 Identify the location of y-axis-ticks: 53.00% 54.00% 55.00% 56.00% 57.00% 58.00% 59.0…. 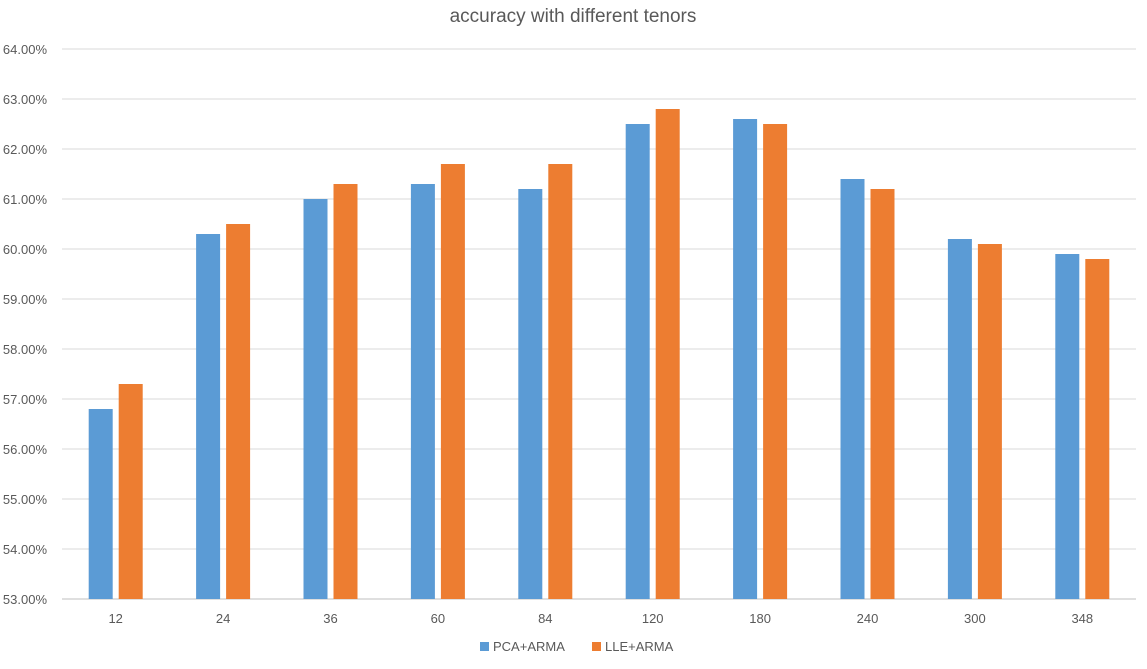
(25, 324).